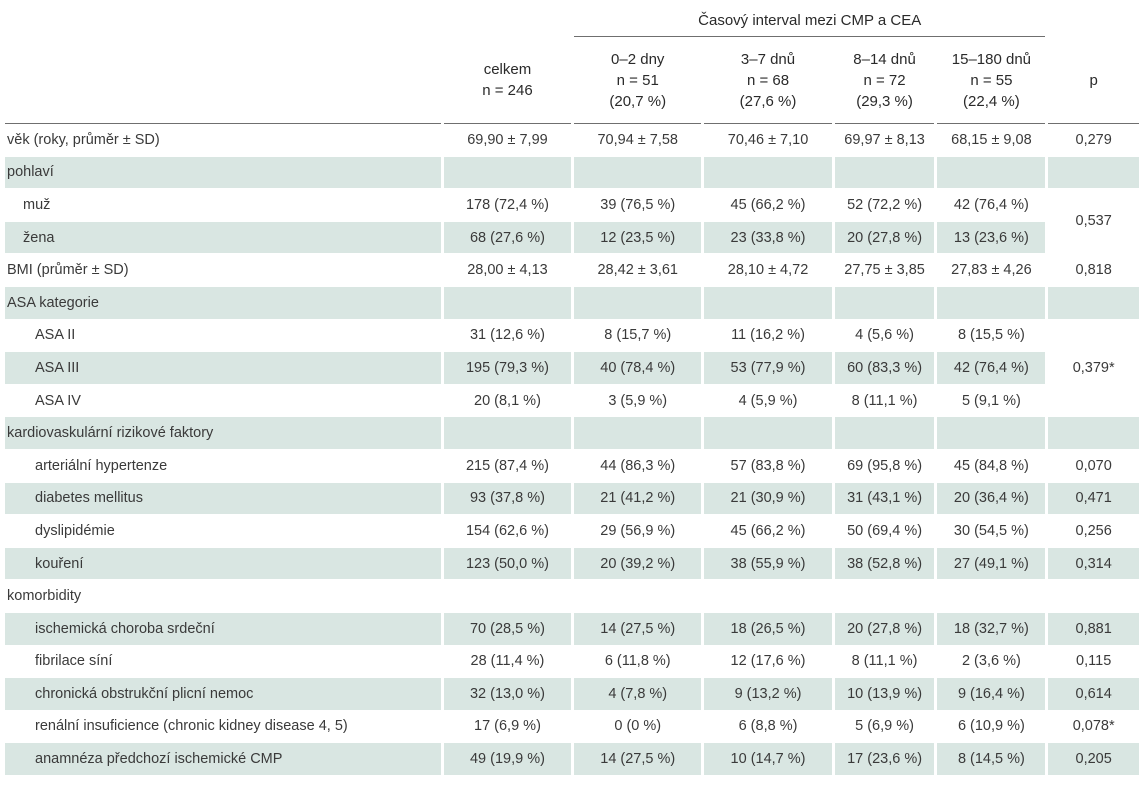  What do you see at coordinates (638, 662) in the screenshot?
I see `cell-value: 6 (11,8 %)` at bounding box center [638, 662].